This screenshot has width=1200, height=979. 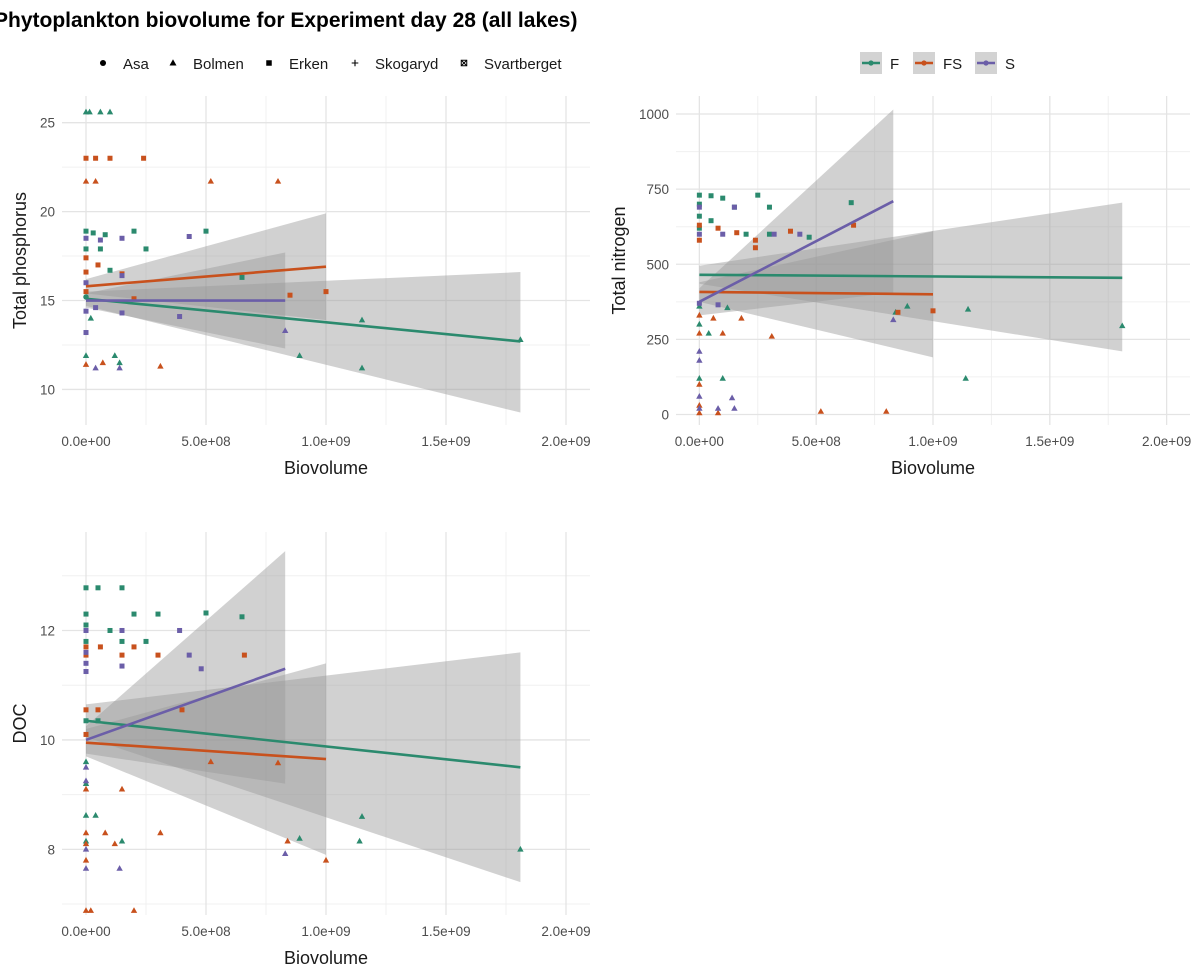 I want to click on legend-shape-label: Asa, so click(x=136, y=64).